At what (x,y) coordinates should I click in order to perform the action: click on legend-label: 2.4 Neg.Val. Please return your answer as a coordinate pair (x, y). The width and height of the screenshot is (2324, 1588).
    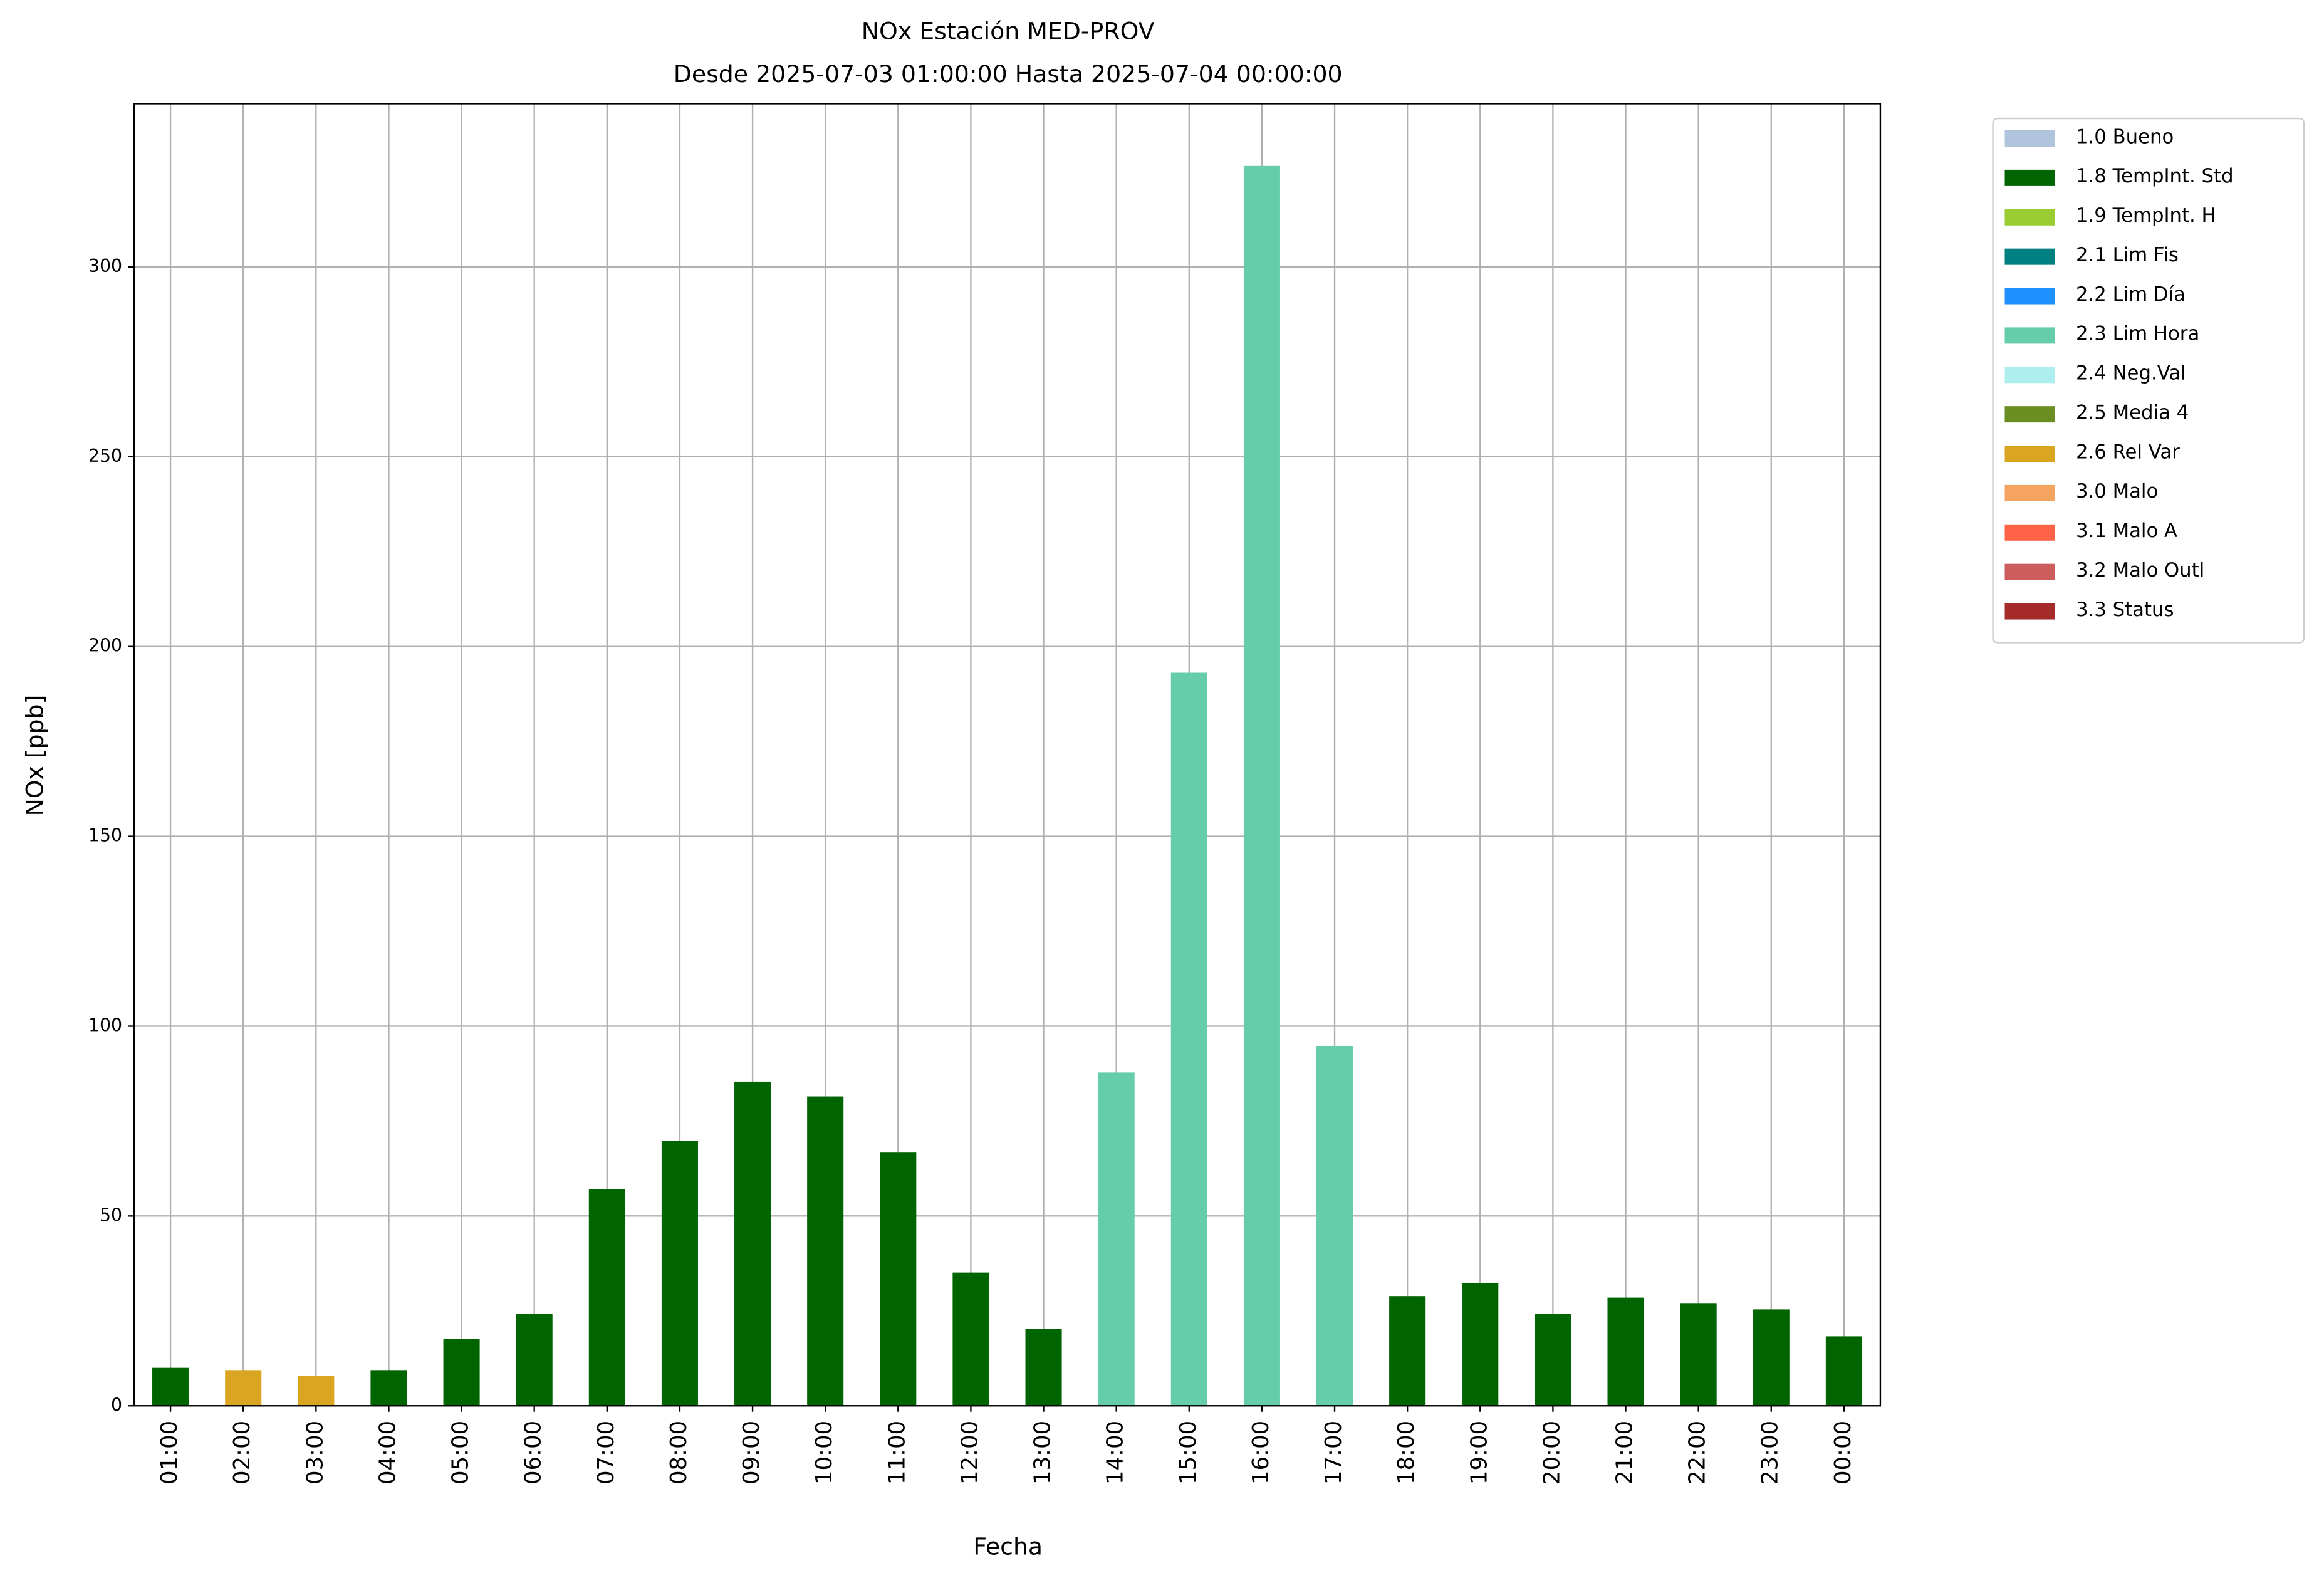
    Looking at the image, I should click on (2131, 374).